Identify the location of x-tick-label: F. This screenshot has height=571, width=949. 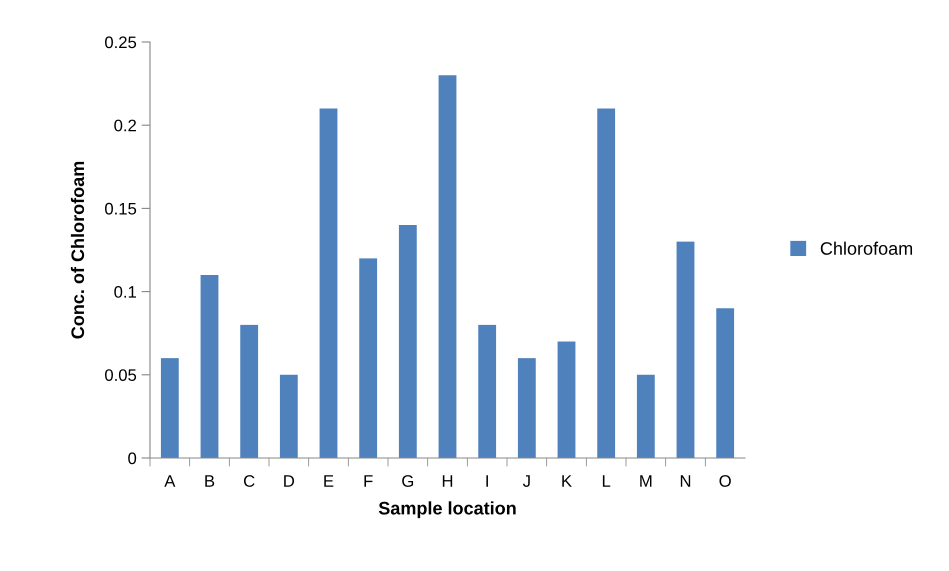
(368, 481).